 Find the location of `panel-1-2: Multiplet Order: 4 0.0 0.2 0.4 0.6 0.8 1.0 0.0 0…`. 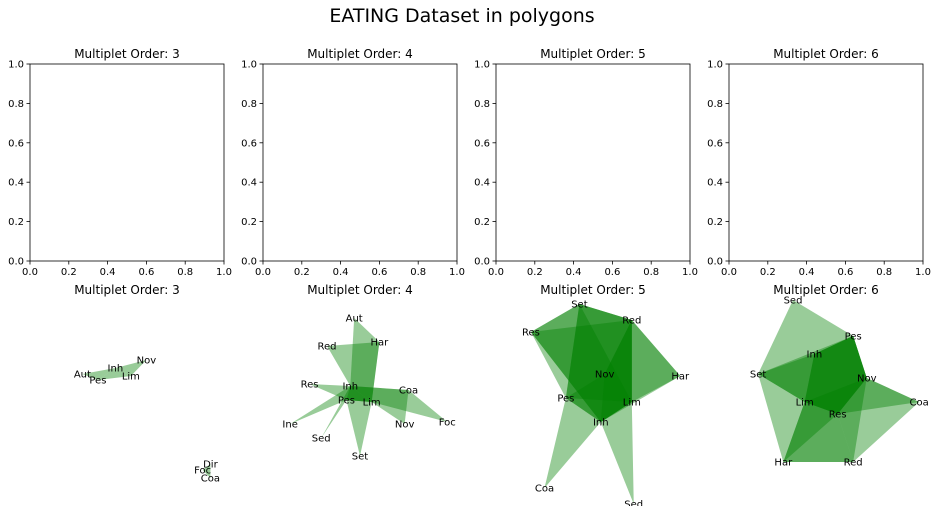

panel-1-2: Multiplet Order: 4 0.0 0.2 0.4 0.6 0.8 1.0 0.0 0… is located at coordinates (353, 162).